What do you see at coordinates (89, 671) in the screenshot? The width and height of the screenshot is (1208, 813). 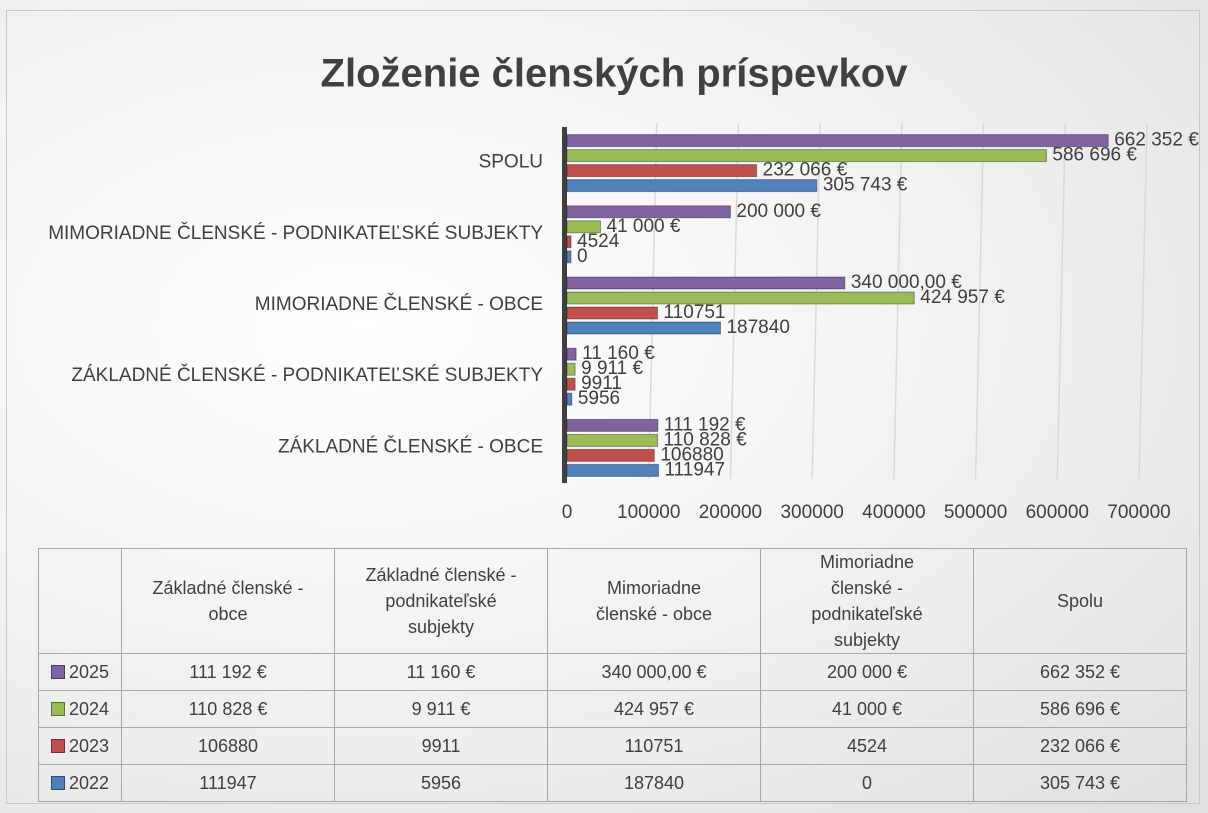 I see `legend-label: 2025` at bounding box center [89, 671].